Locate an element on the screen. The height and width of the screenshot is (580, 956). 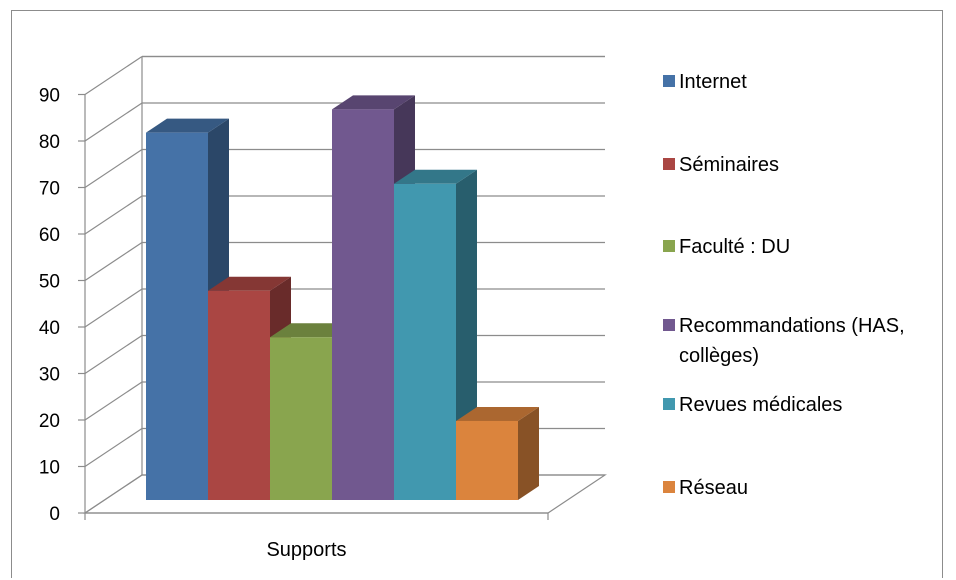
bar-side is located at coordinates (528, 453).